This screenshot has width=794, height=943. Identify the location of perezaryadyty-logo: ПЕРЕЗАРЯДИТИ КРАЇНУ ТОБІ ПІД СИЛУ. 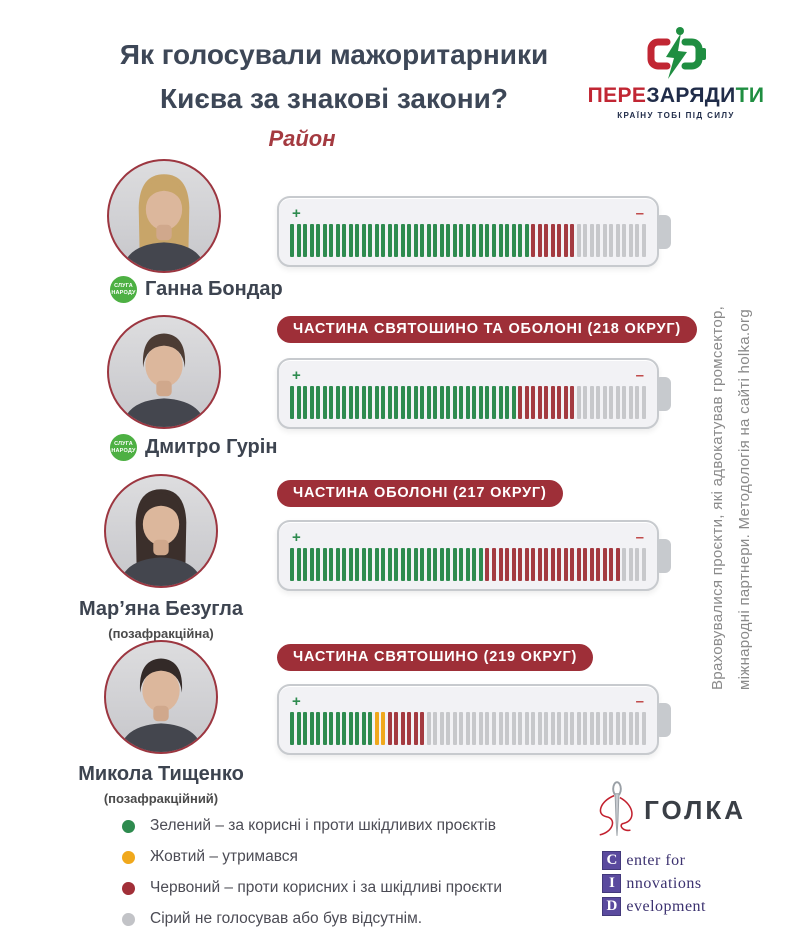
(676, 73).